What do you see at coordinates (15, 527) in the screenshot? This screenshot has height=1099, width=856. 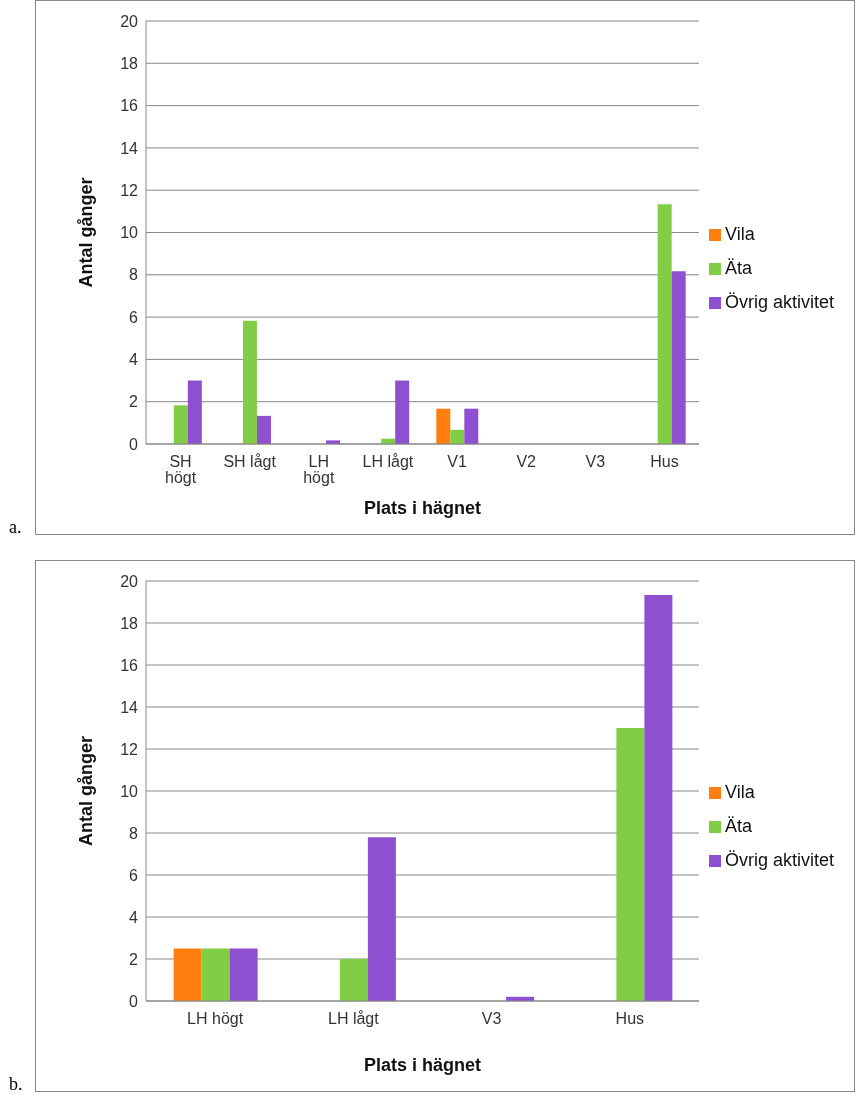 I see `text: a.` at bounding box center [15, 527].